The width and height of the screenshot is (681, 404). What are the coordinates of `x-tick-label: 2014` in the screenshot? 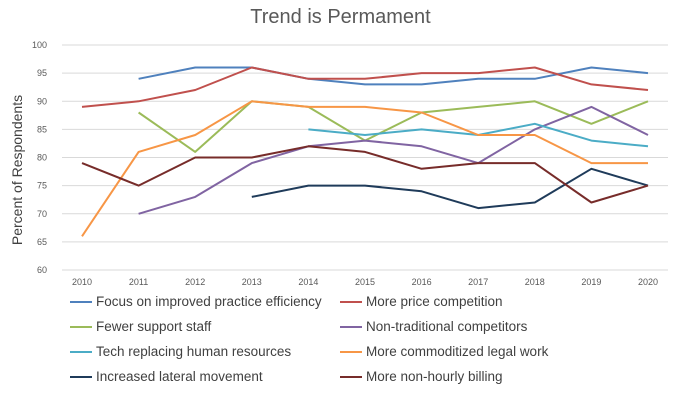 It's located at (308, 282).